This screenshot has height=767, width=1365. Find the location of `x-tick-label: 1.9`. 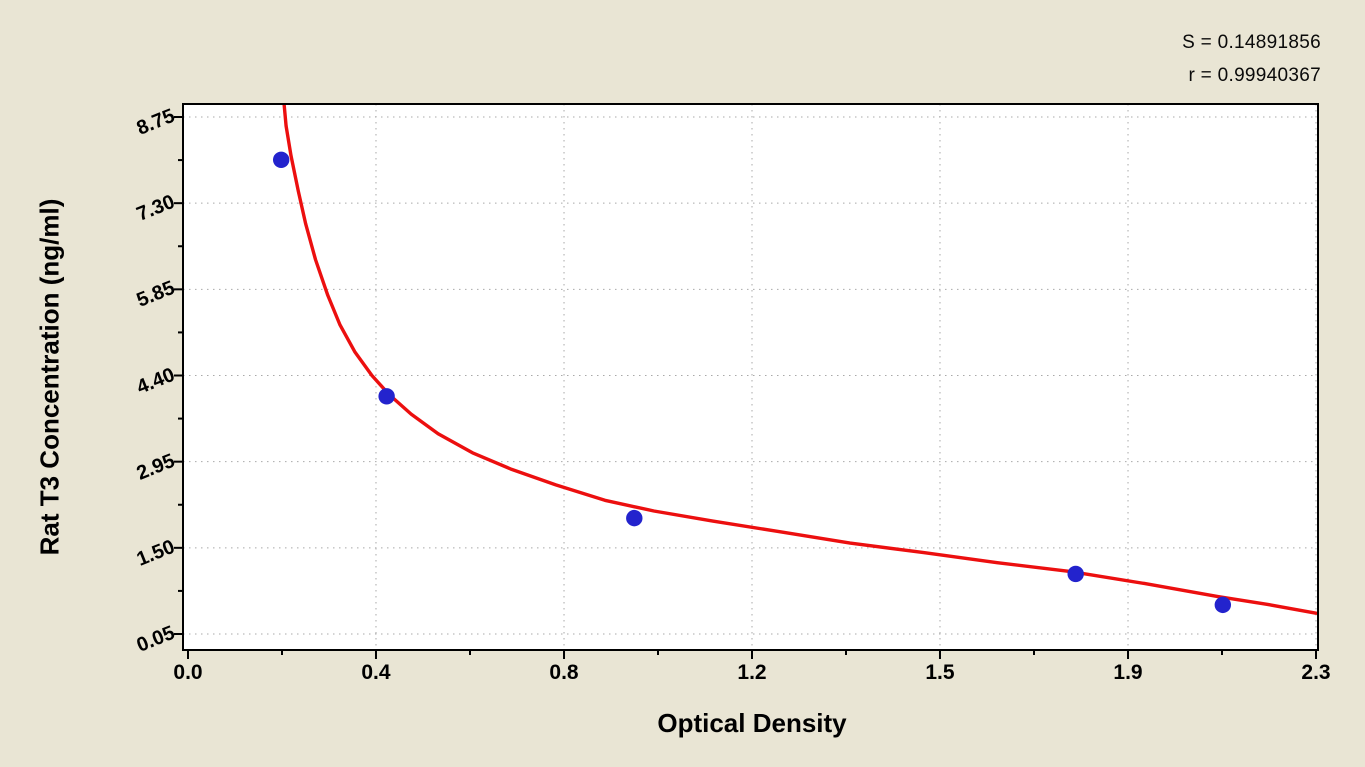

x-tick-label: 1.9 is located at coordinates (1128, 672).